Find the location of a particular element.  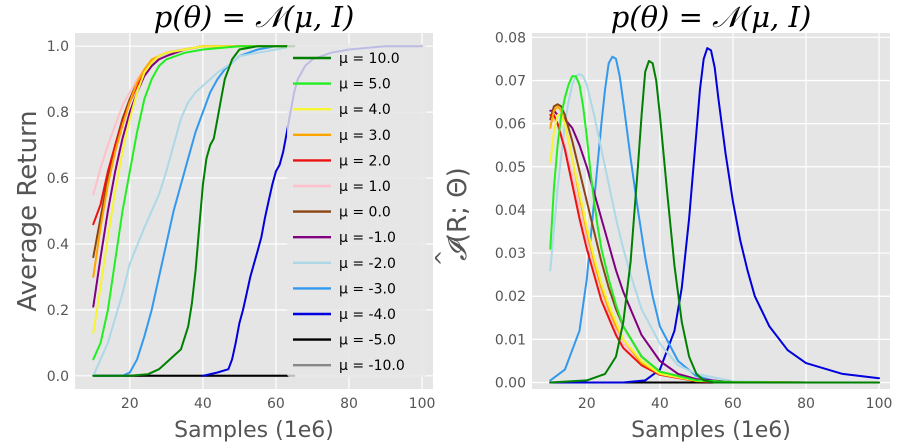

legend-entry-label: μ = -1.0 is located at coordinates (367, 238).